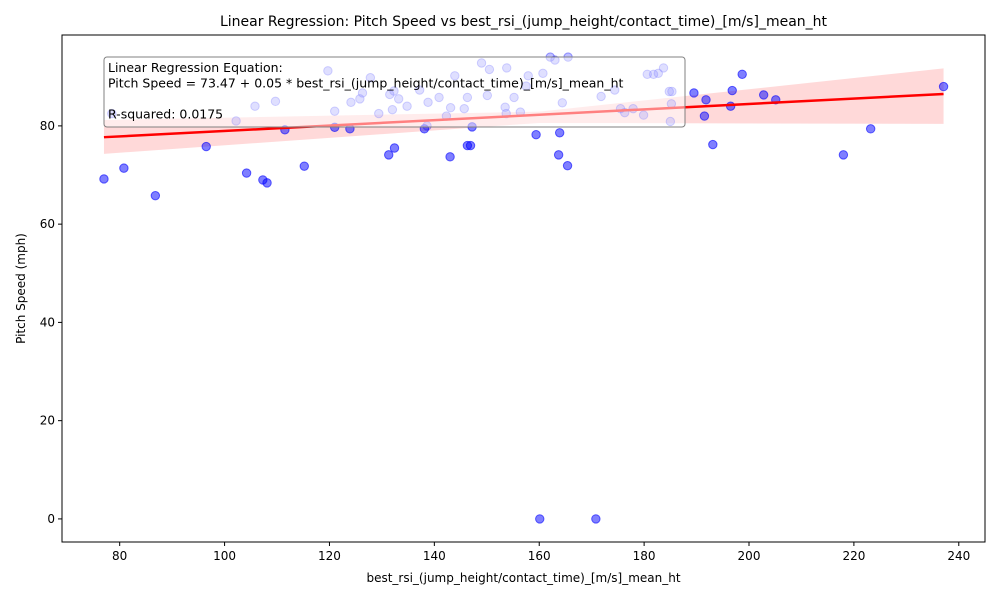  I want to click on y-axis-label: Pitch Speed (mph), so click(21, 288).